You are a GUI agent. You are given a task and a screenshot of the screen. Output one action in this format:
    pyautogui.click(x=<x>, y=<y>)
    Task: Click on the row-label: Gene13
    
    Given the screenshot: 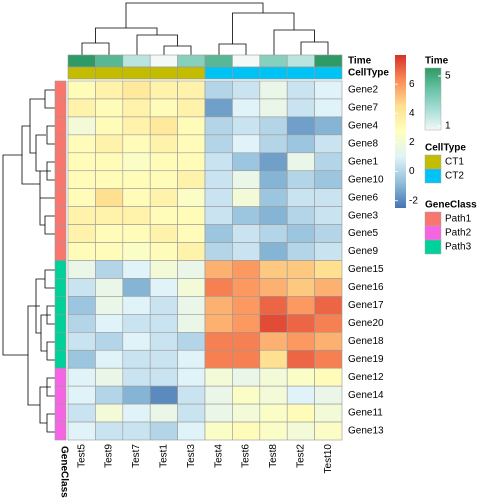 What is the action you would take?
    pyautogui.click(x=366, y=431)
    